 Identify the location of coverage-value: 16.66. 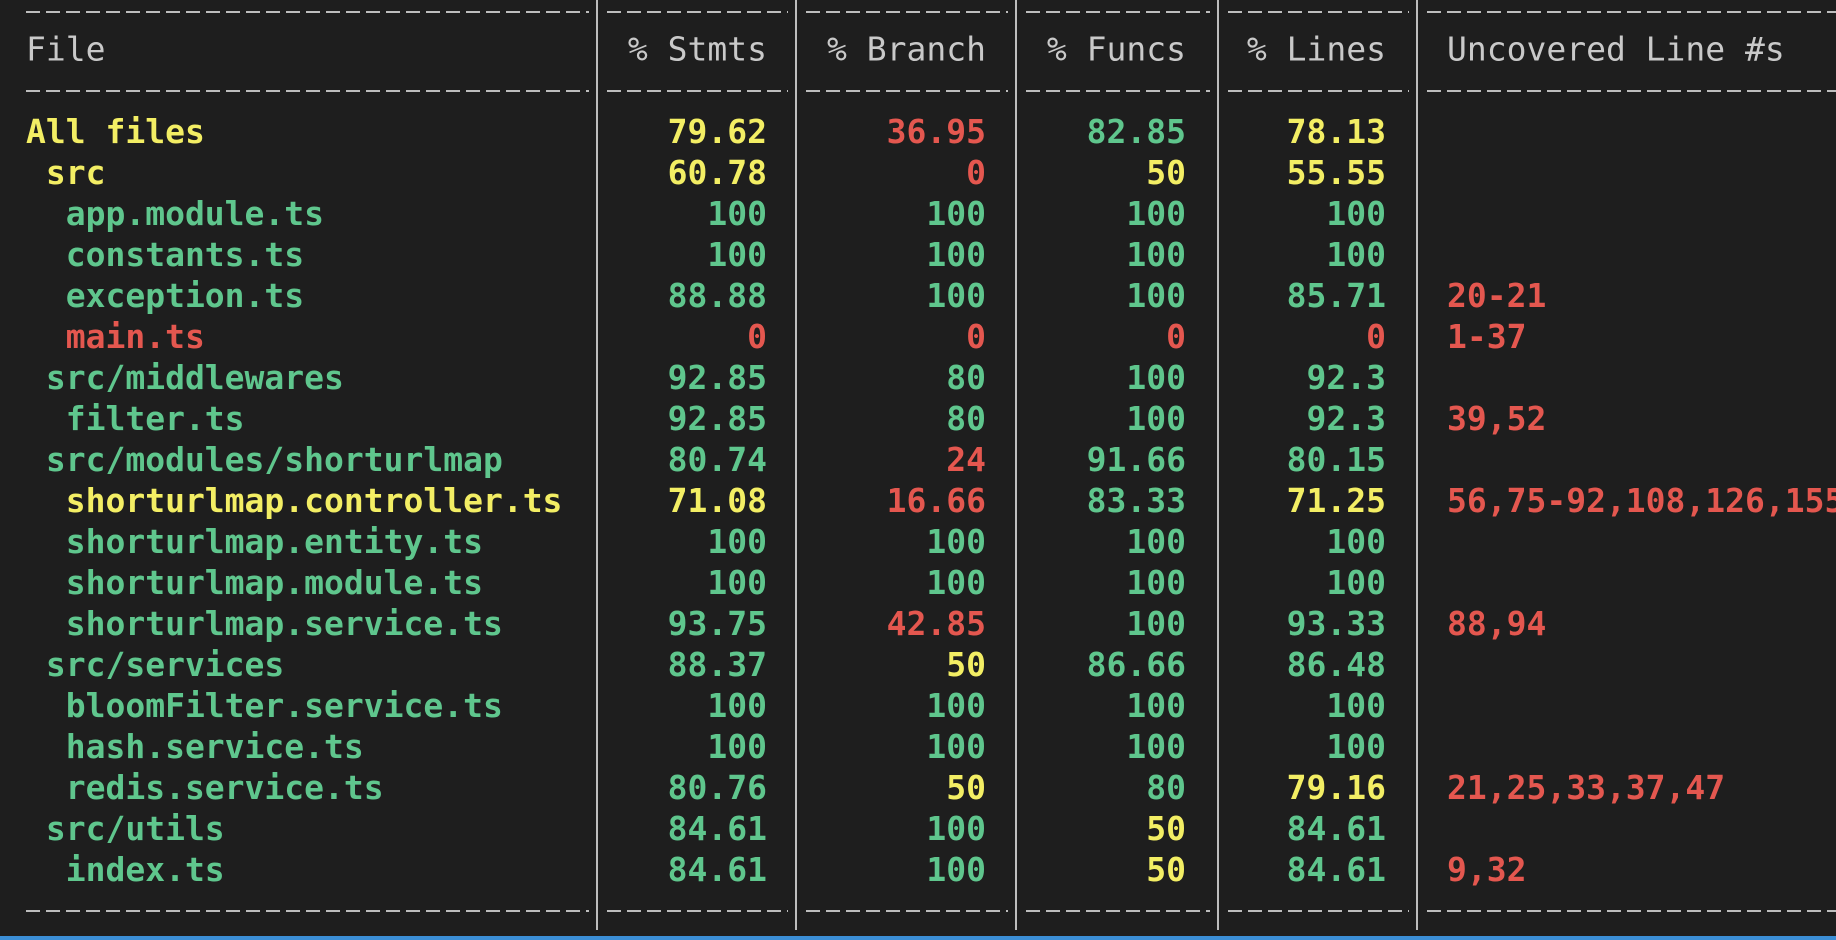
(936, 500).